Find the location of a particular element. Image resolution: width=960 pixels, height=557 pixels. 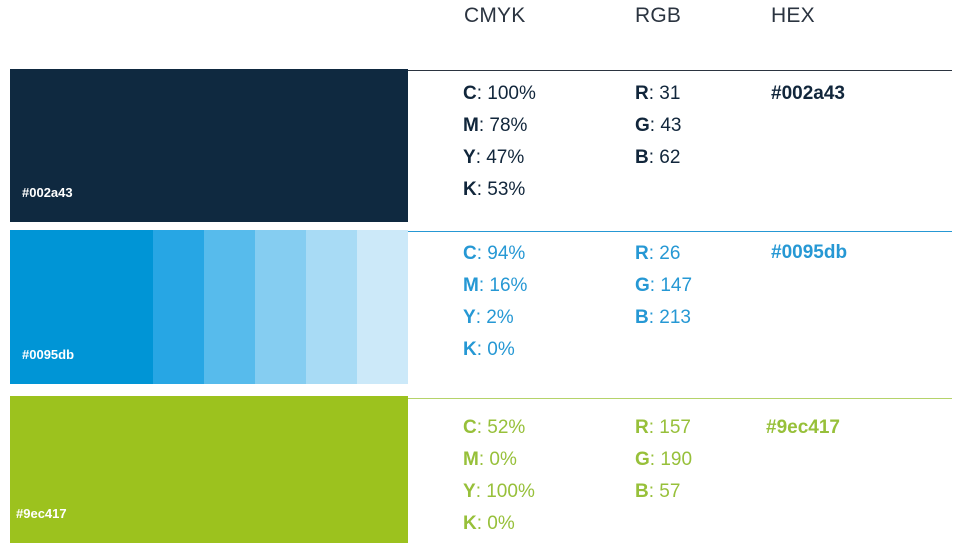

cmyk-value-line: M: 0% is located at coordinates (499, 460).